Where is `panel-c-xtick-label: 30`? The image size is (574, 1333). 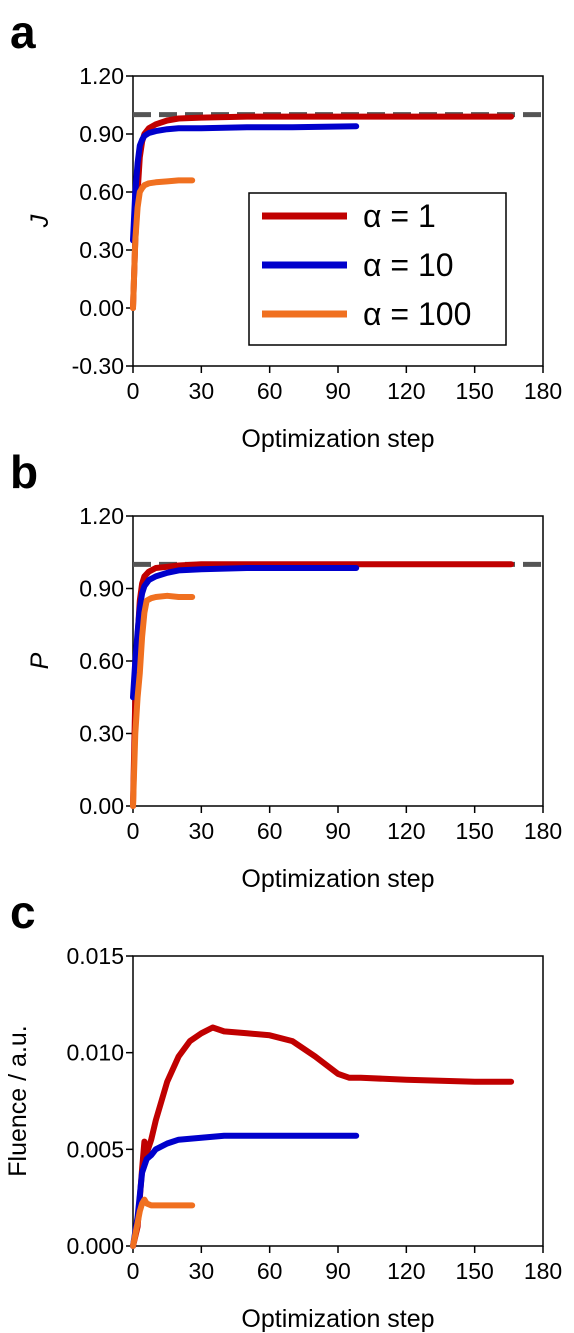 panel-c-xtick-label: 30 is located at coordinates (202, 1271).